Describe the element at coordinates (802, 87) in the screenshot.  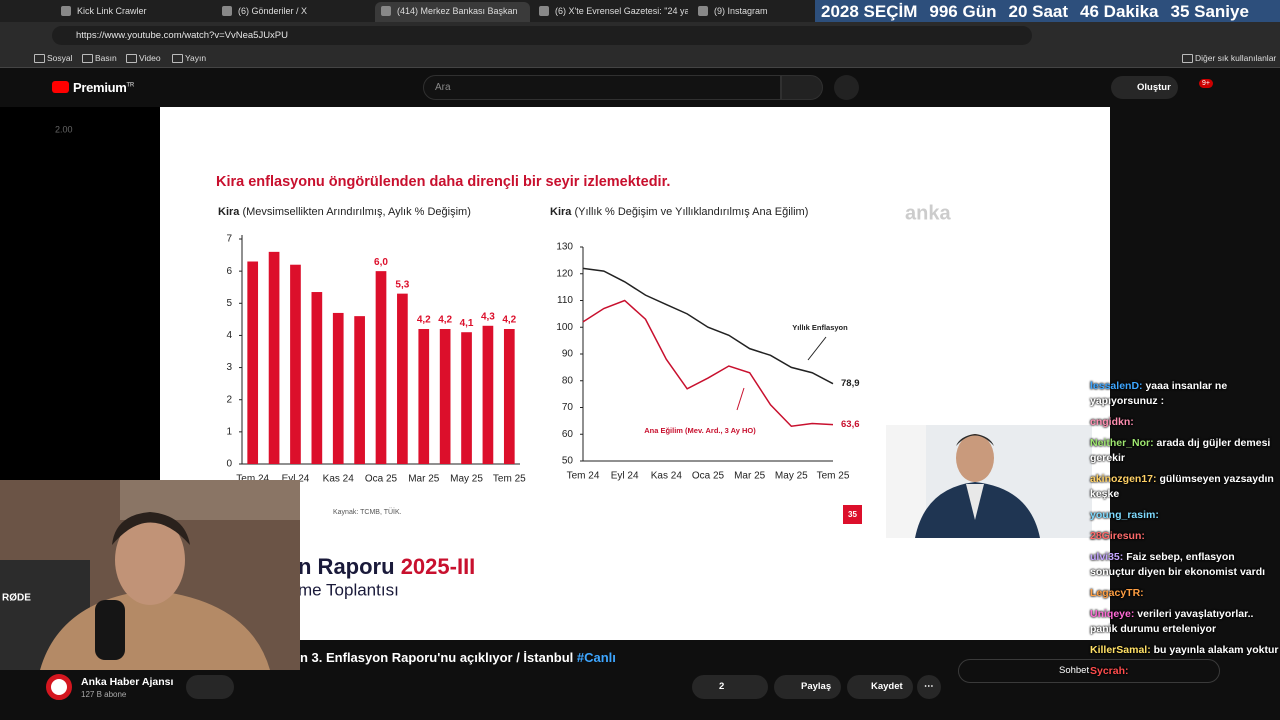
I see `search-button` at that location.